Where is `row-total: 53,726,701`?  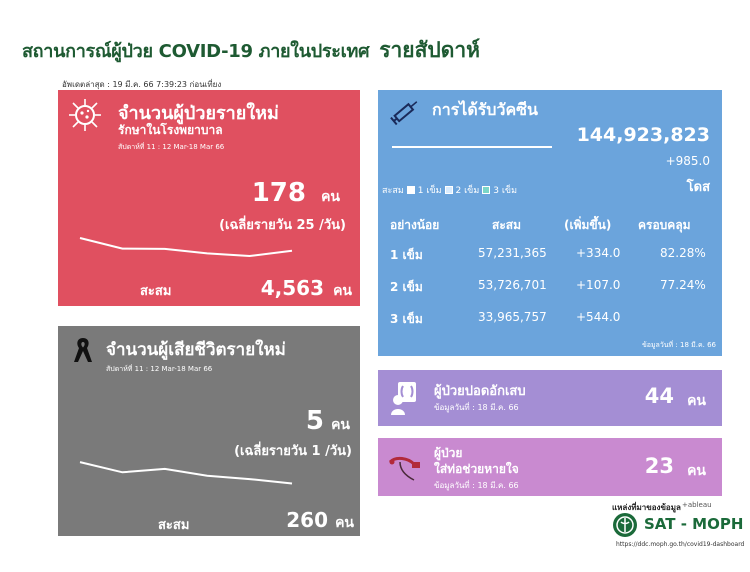 row-total: 53,726,701 is located at coordinates (512, 285).